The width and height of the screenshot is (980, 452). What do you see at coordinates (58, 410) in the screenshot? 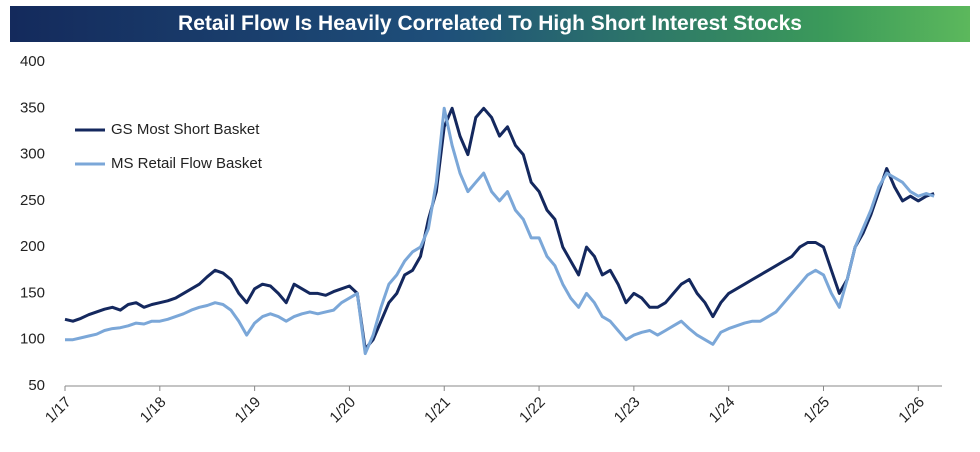
I see `x-tick-label: 1/17` at bounding box center [58, 410].